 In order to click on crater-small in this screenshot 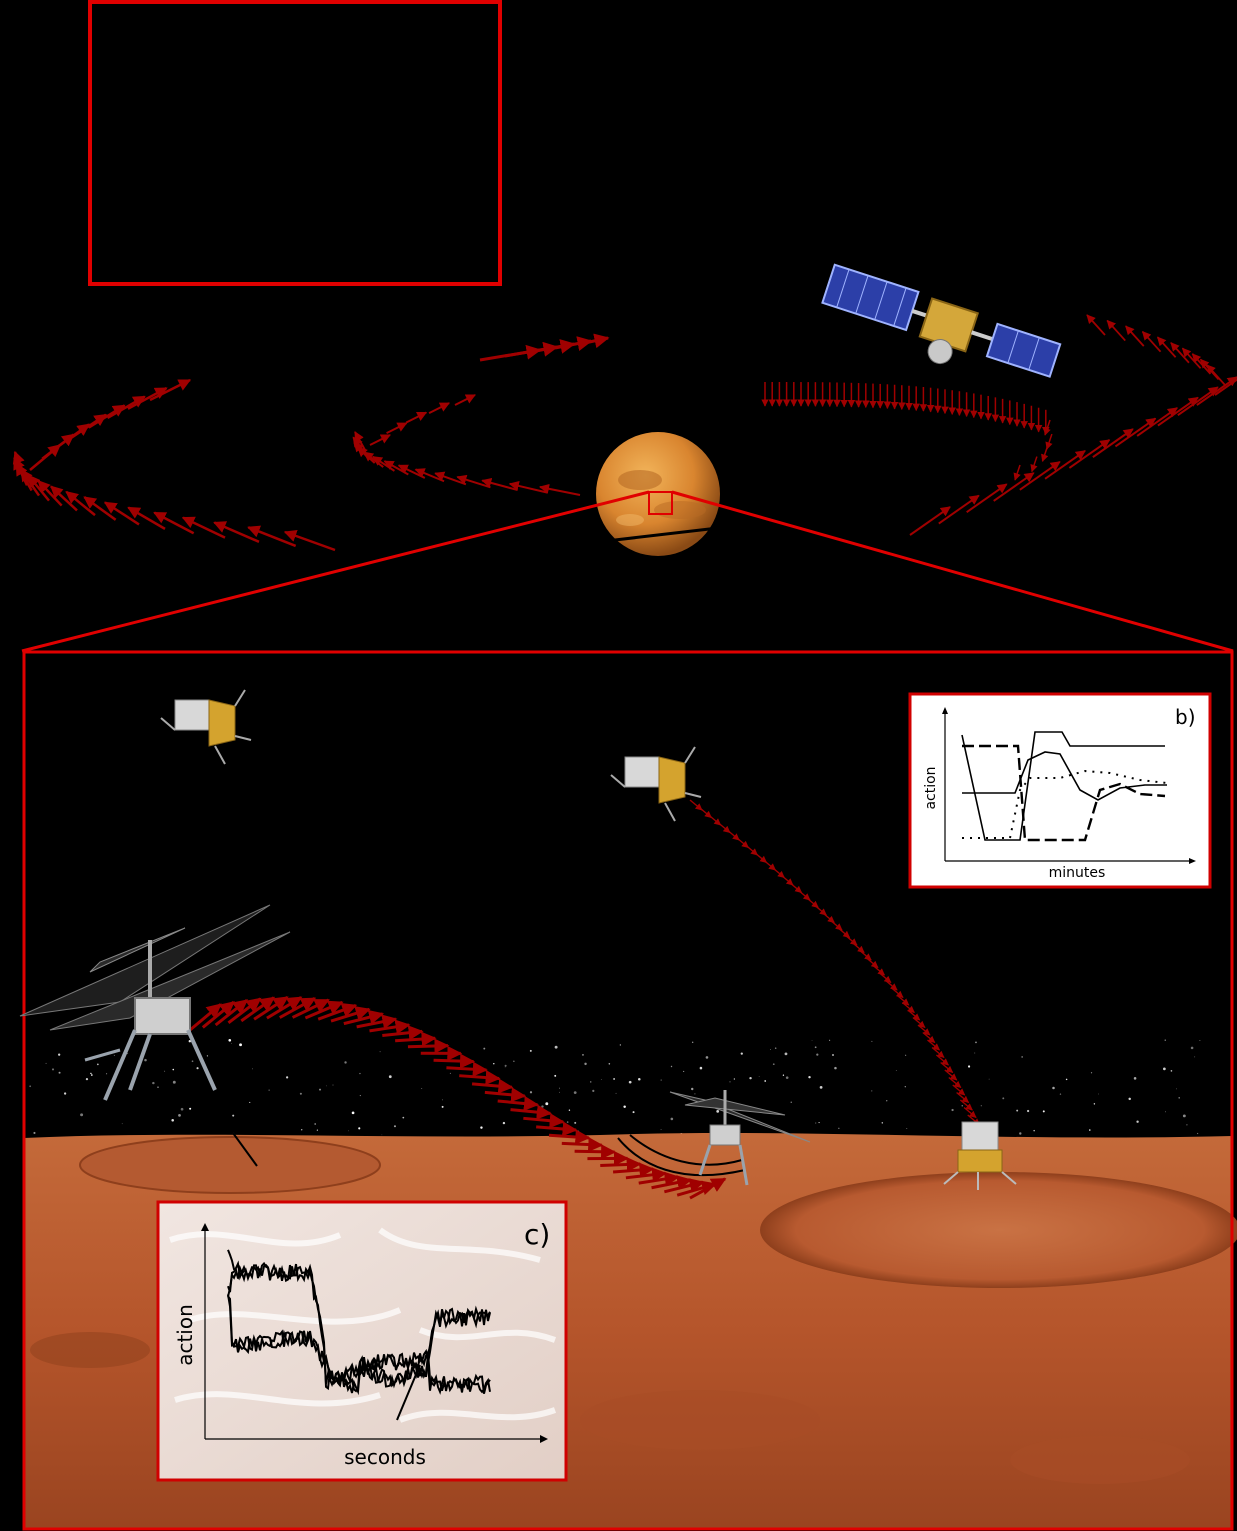, I will do `click(230, 1165)`.